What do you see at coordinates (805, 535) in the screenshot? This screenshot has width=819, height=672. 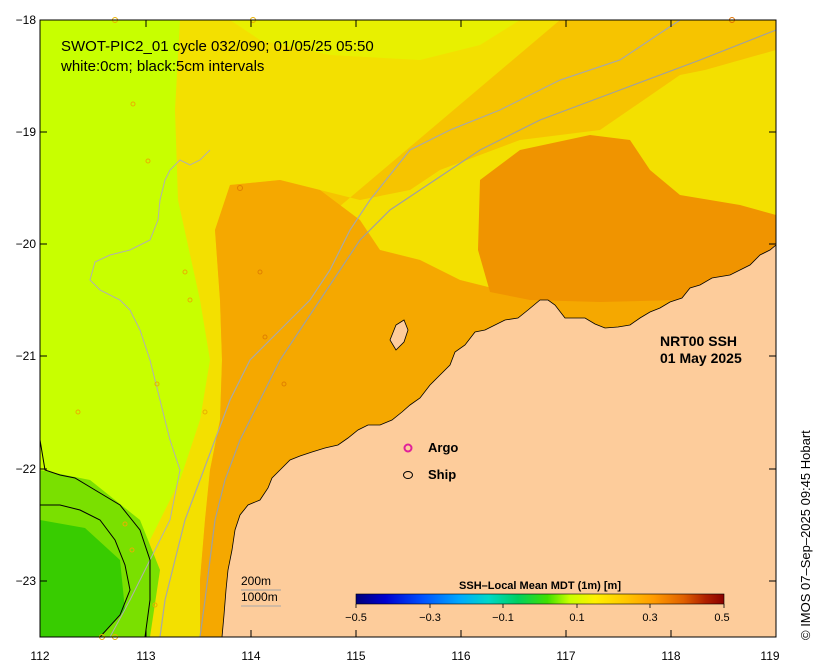 I see `credit-label: © IMOS 07–Sep–2025 09:45 Hobart` at bounding box center [805, 535].